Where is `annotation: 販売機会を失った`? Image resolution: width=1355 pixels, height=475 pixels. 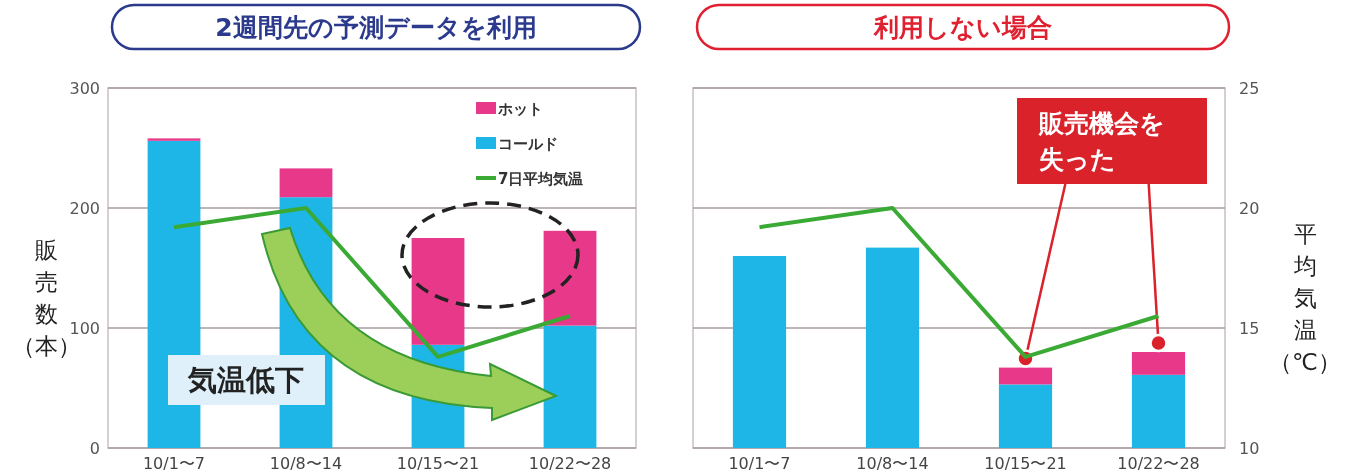 annotation: 販売機会を失った is located at coordinates (1101, 141).